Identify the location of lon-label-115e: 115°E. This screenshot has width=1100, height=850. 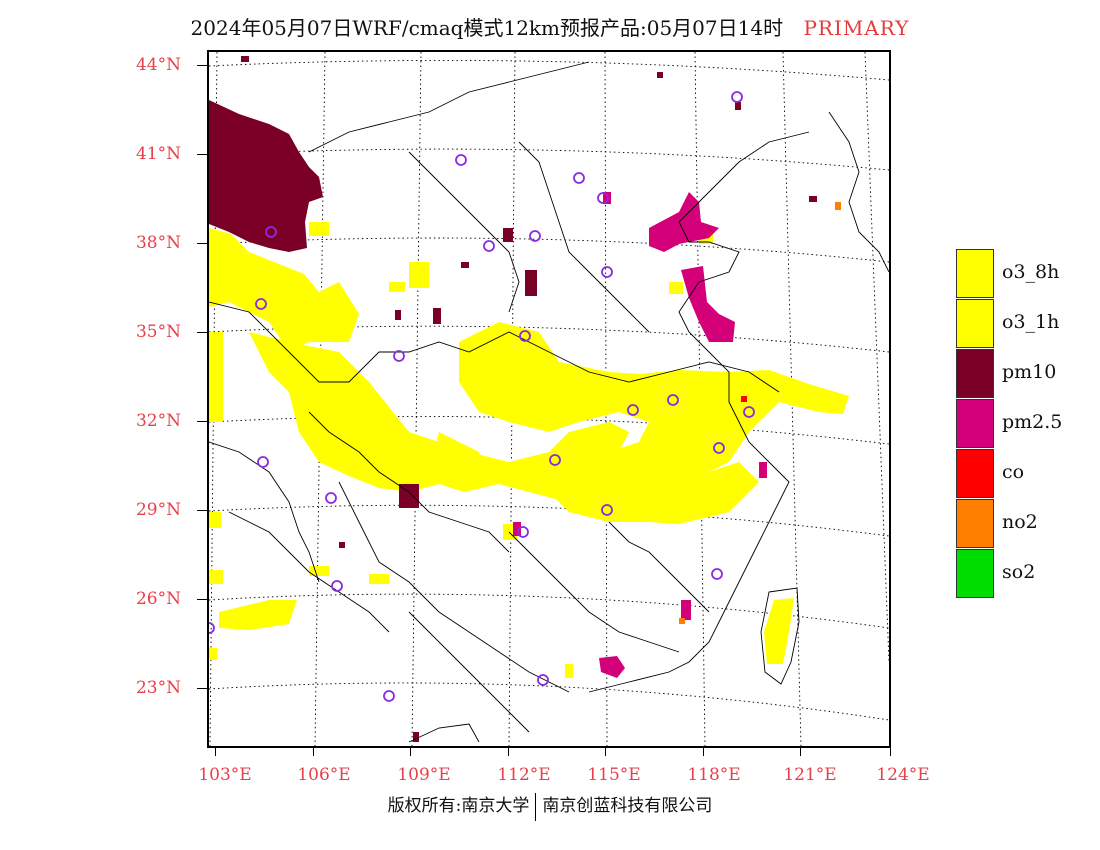
(614, 775).